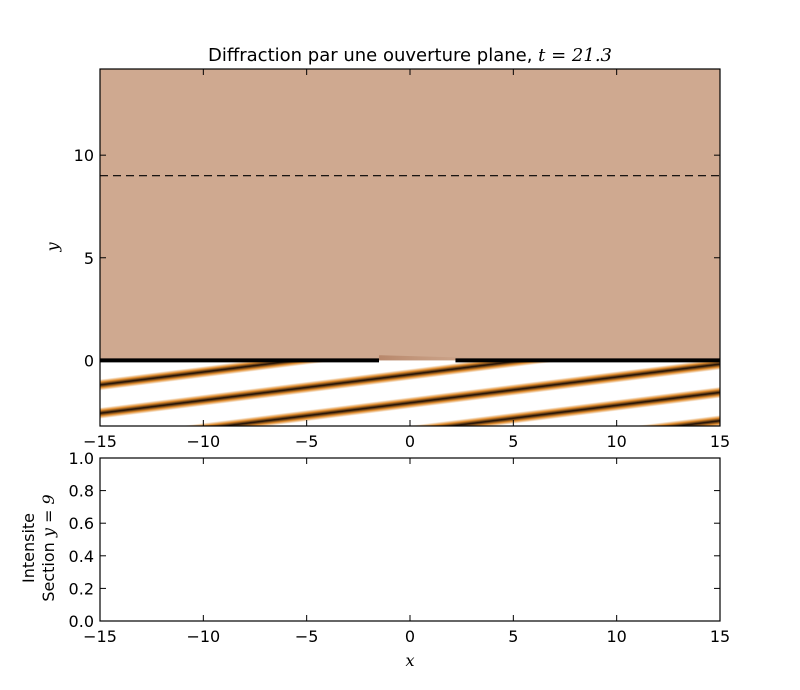  Describe the element at coordinates (84, 155) in the screenshot. I see `y-tick-label: 10` at that location.